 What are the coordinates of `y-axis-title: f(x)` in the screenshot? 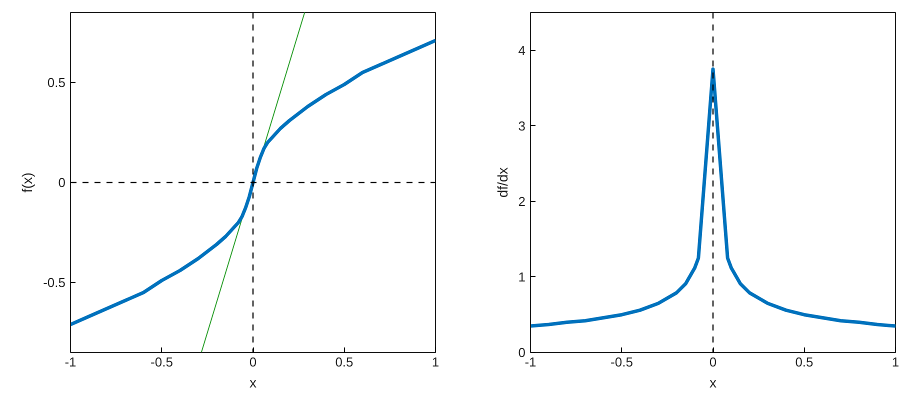 It's located at (27, 182).